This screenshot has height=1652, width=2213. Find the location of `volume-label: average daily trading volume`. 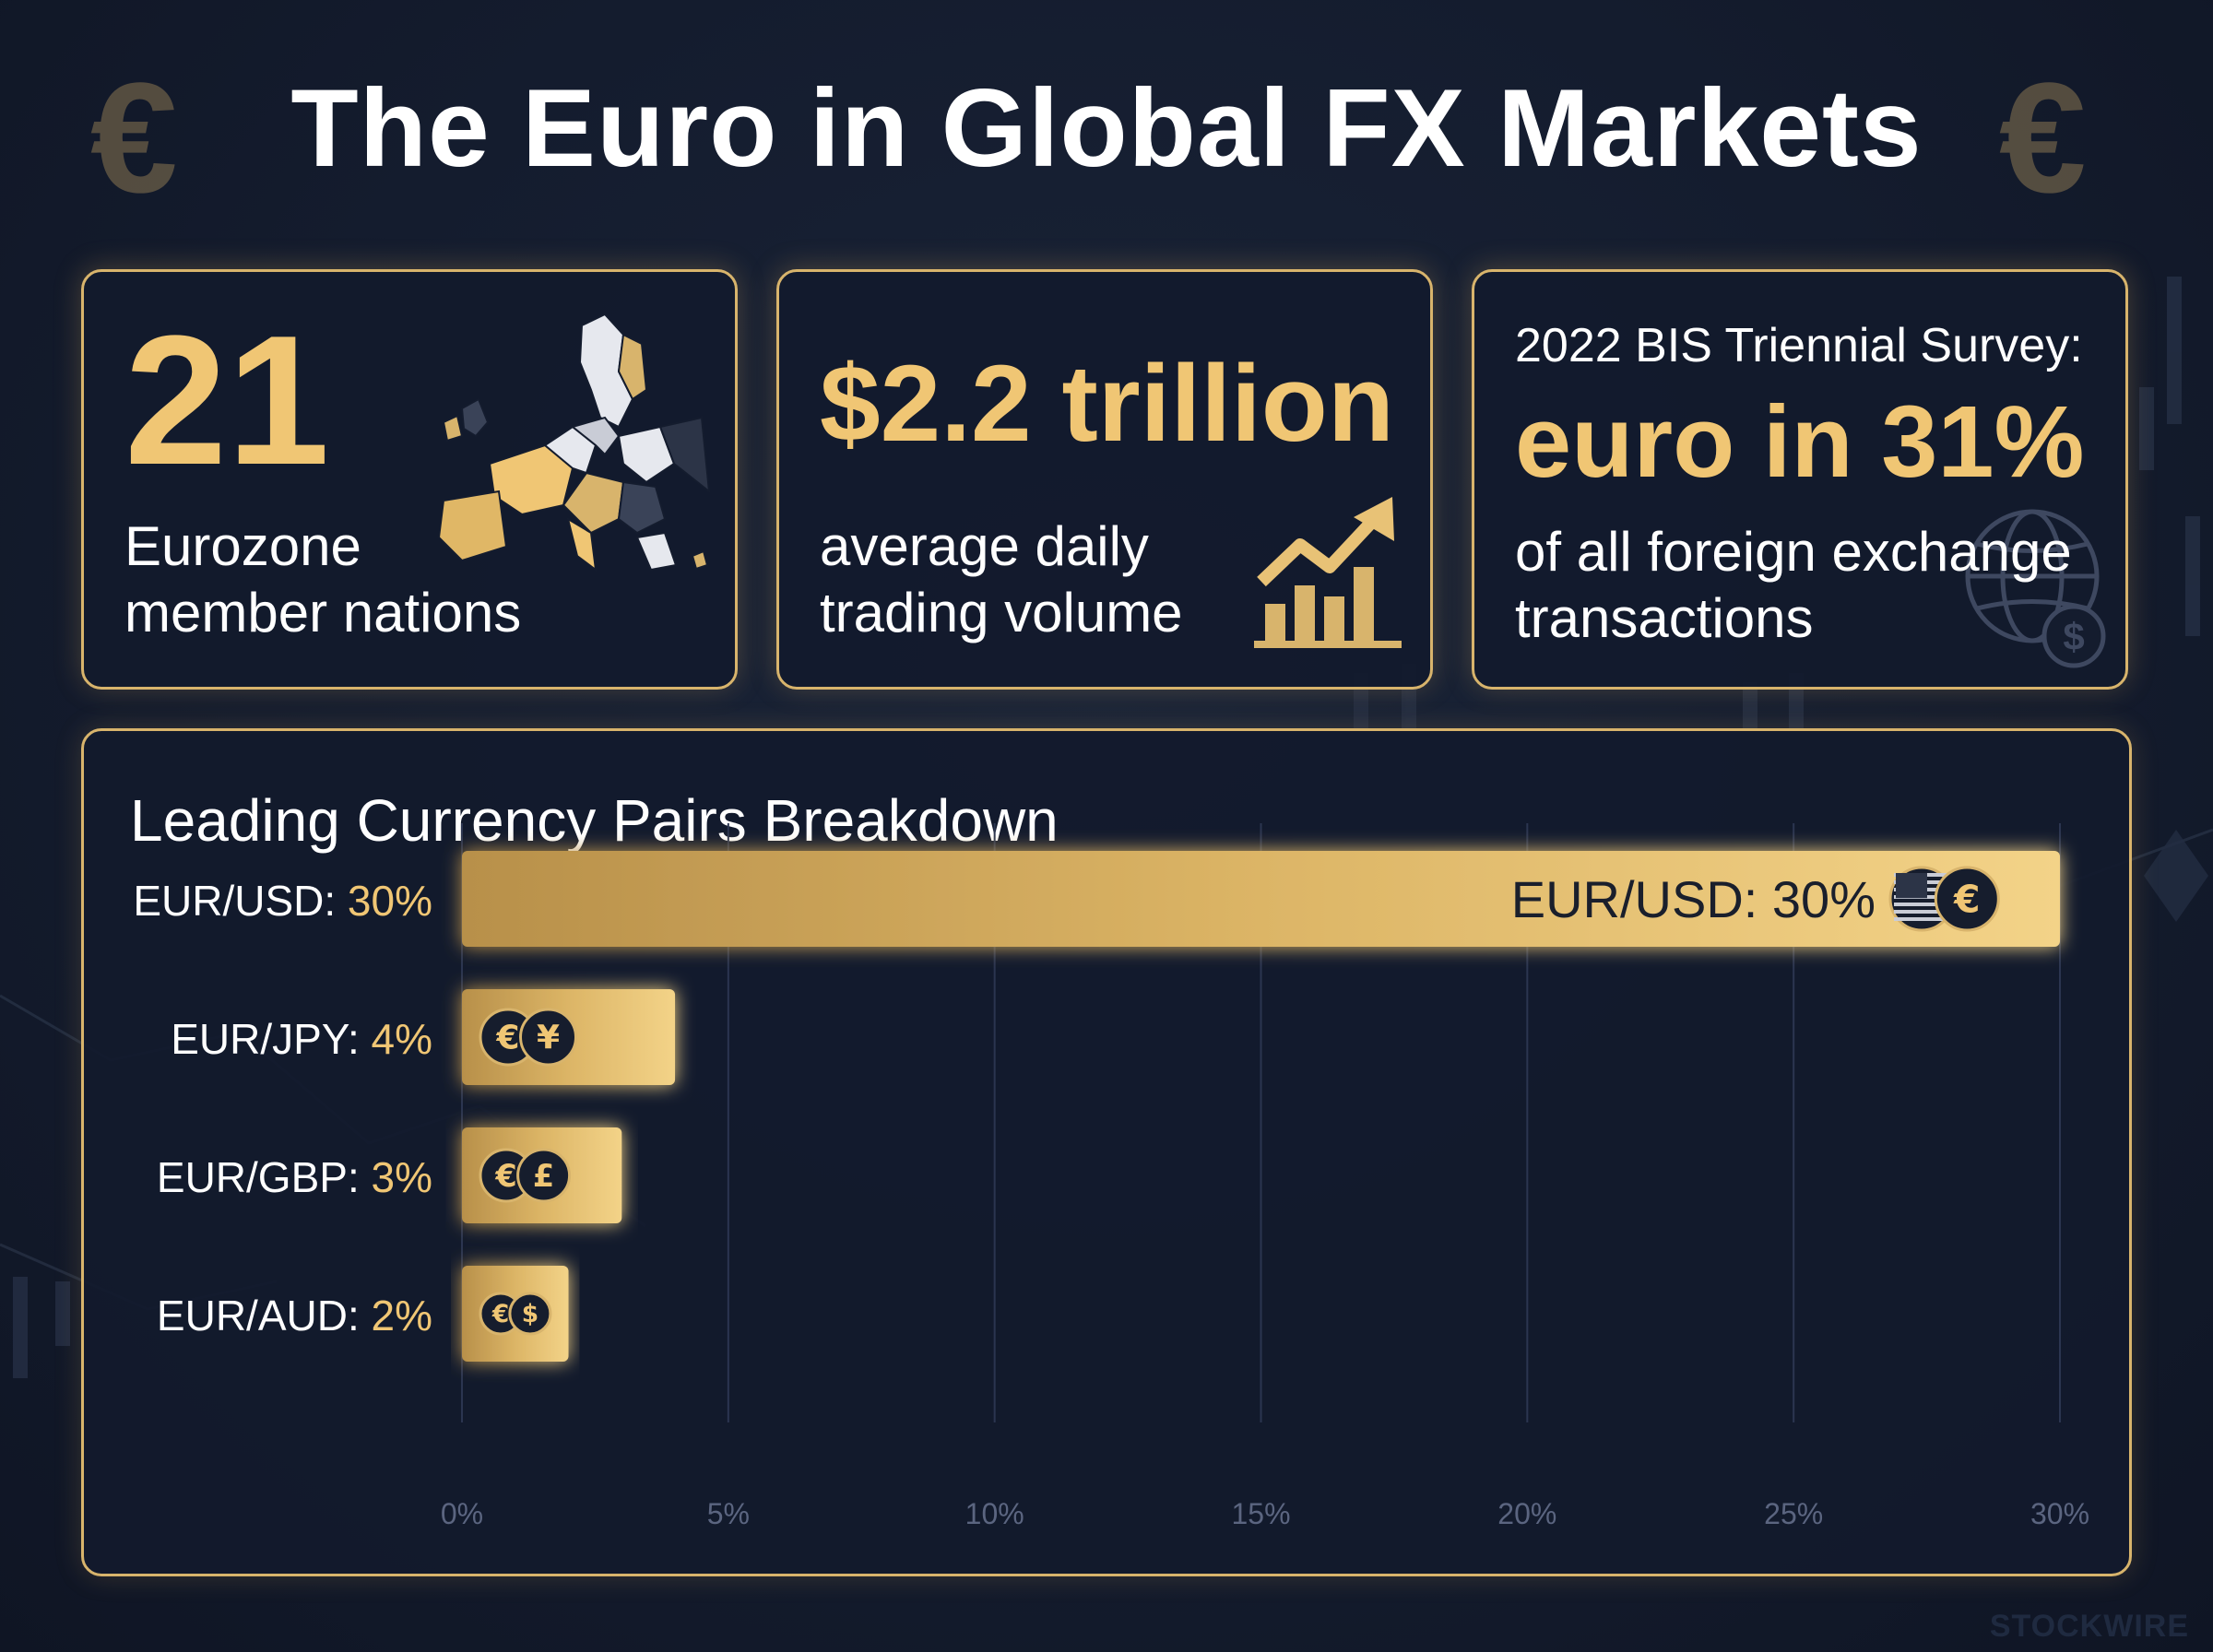

volume-label: average daily trading volume is located at coordinates (1001, 579).